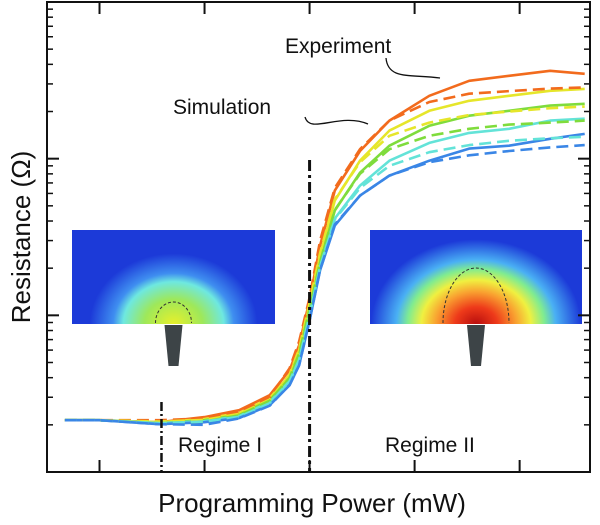 This screenshot has height=525, width=600. What do you see at coordinates (312, 503) in the screenshot?
I see `x-axis-label: Programming Power (mW)` at bounding box center [312, 503].